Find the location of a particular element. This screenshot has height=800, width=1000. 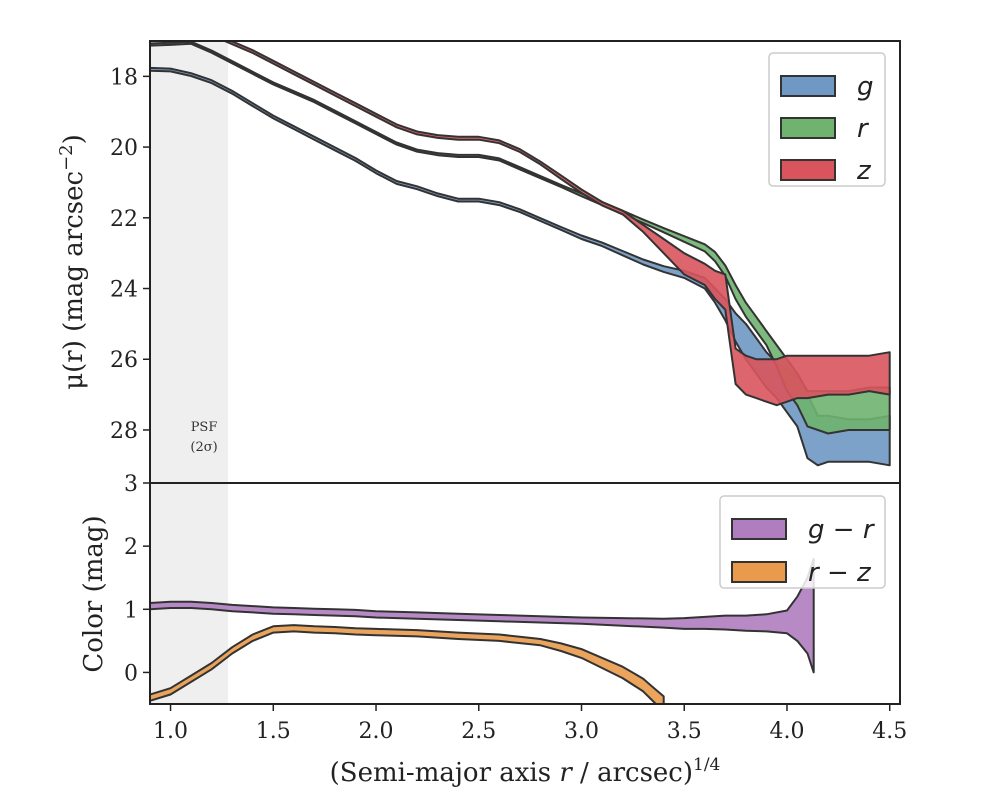

xtick-label: 3.0 is located at coordinates (581, 731).